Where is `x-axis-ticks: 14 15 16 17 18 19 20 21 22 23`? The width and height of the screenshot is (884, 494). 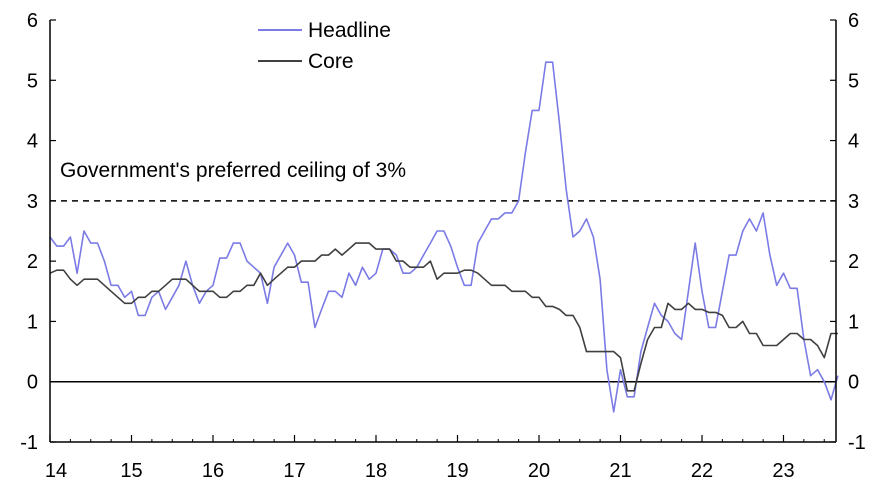
x-axis-ticks: 14 15 16 17 18 19 20 21 22 23 is located at coordinates (435, 458).